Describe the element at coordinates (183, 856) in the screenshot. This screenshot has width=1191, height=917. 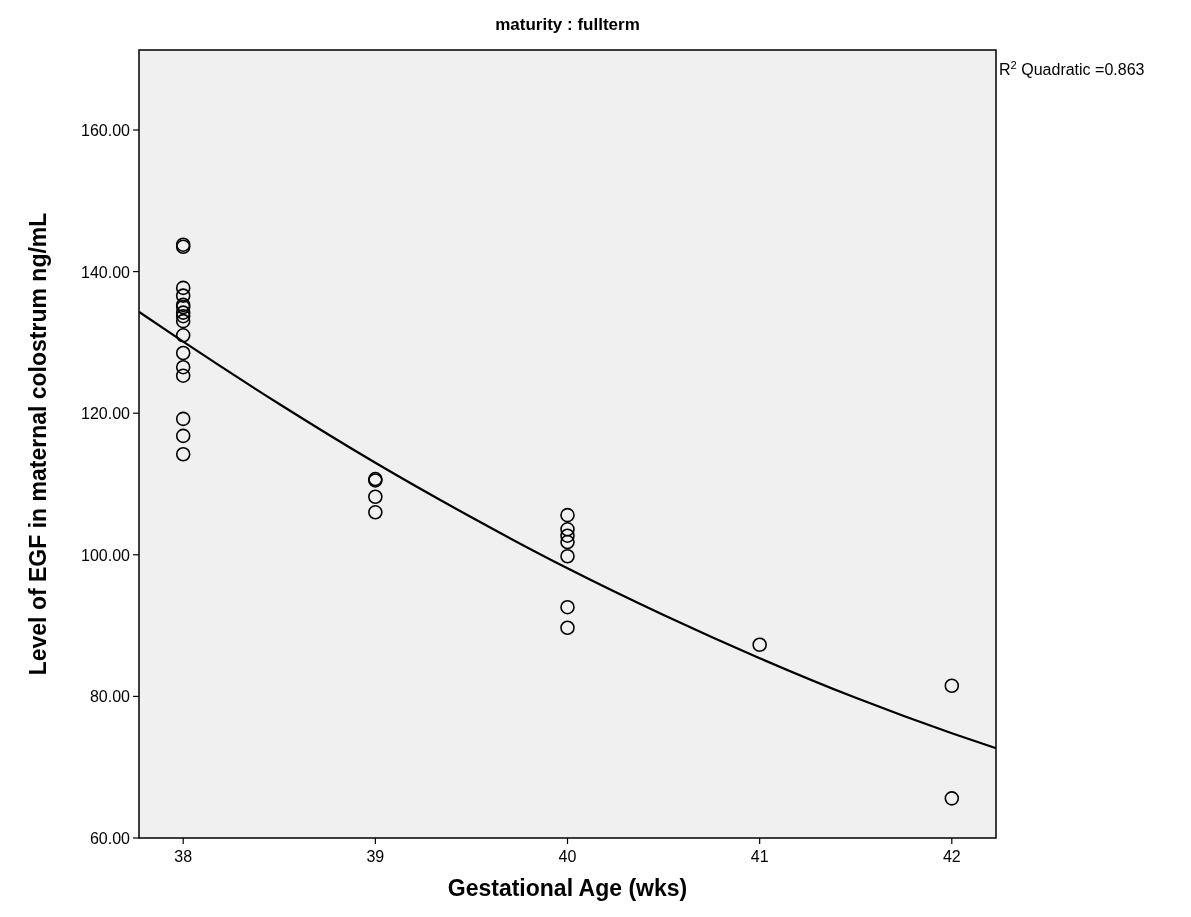
I see `x-tick-label: 38` at that location.